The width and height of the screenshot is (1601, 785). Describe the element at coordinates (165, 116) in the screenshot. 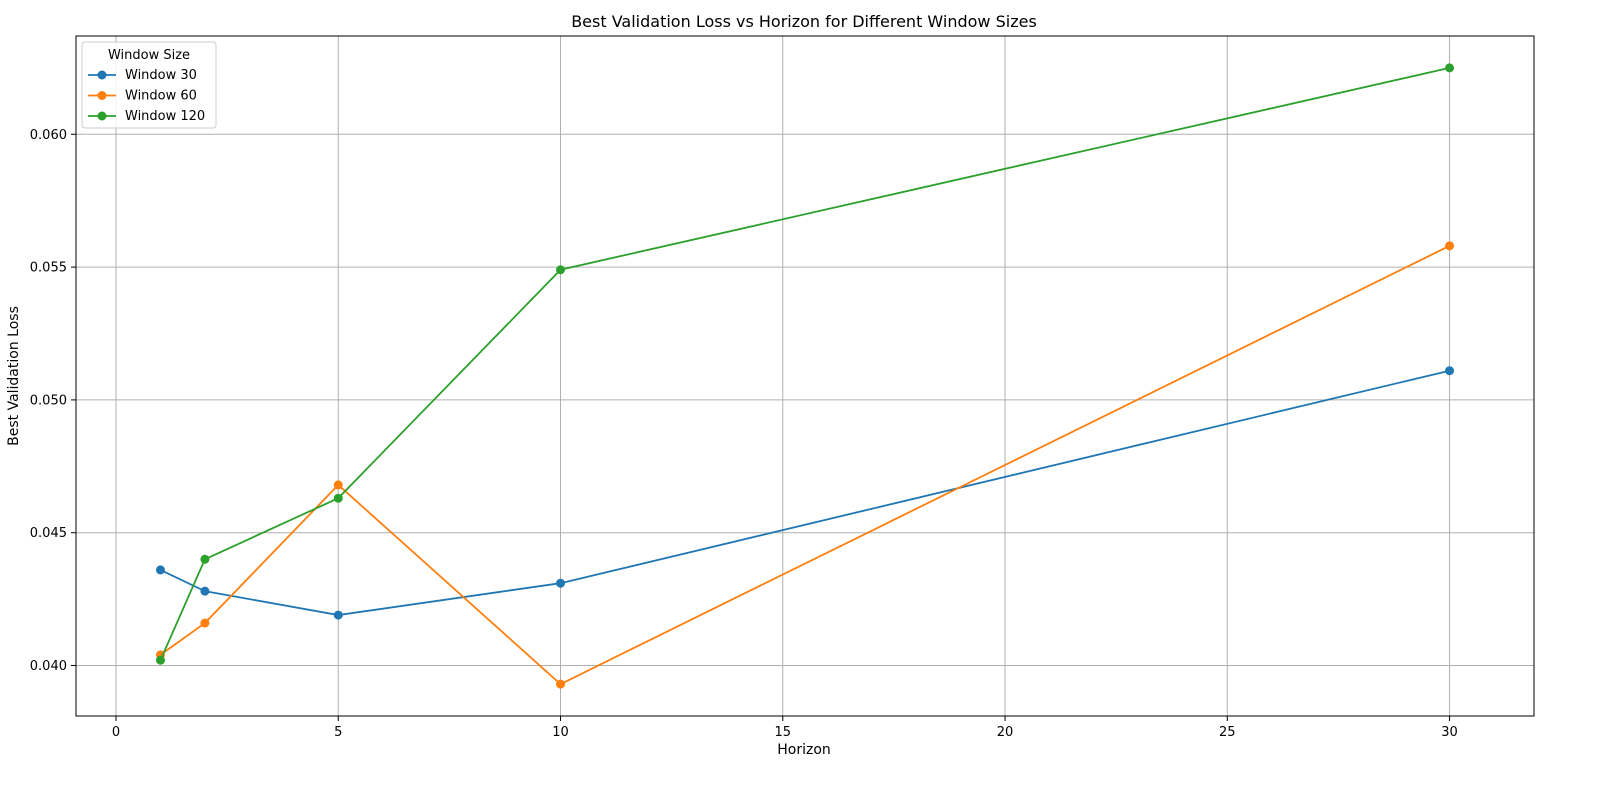

I see `legend-entry-label: Window 120` at that location.